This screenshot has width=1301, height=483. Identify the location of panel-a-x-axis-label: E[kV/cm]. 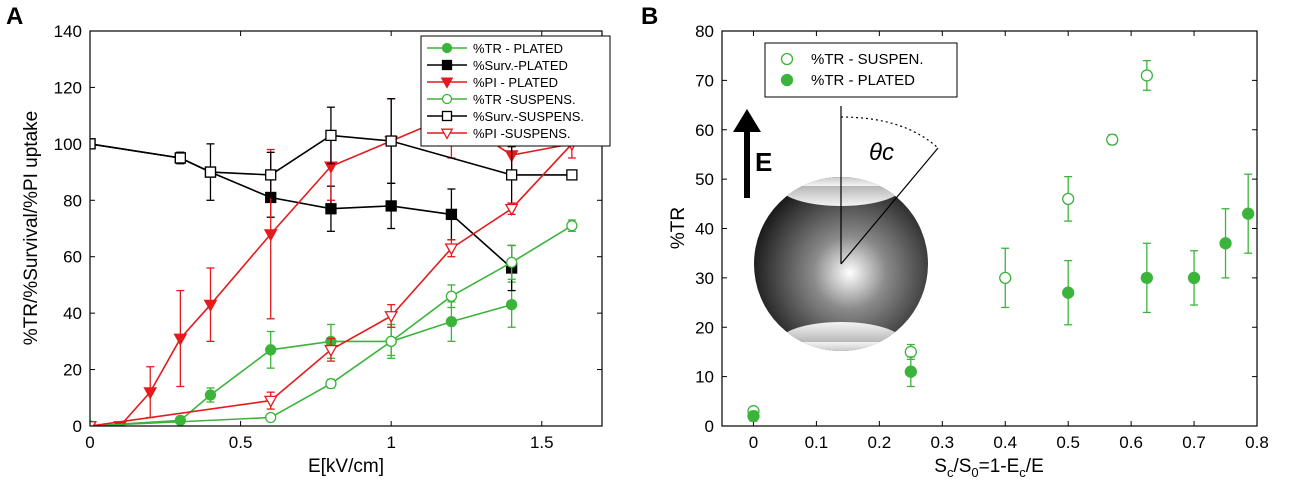
(346, 466).